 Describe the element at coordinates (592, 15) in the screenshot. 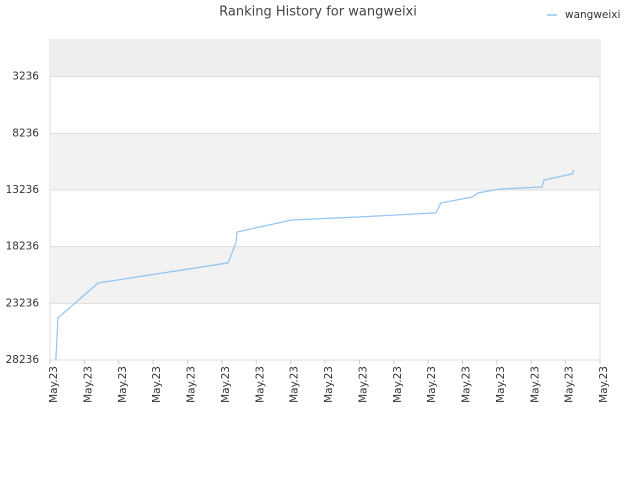

I see `legend-label: wangweixi` at that location.